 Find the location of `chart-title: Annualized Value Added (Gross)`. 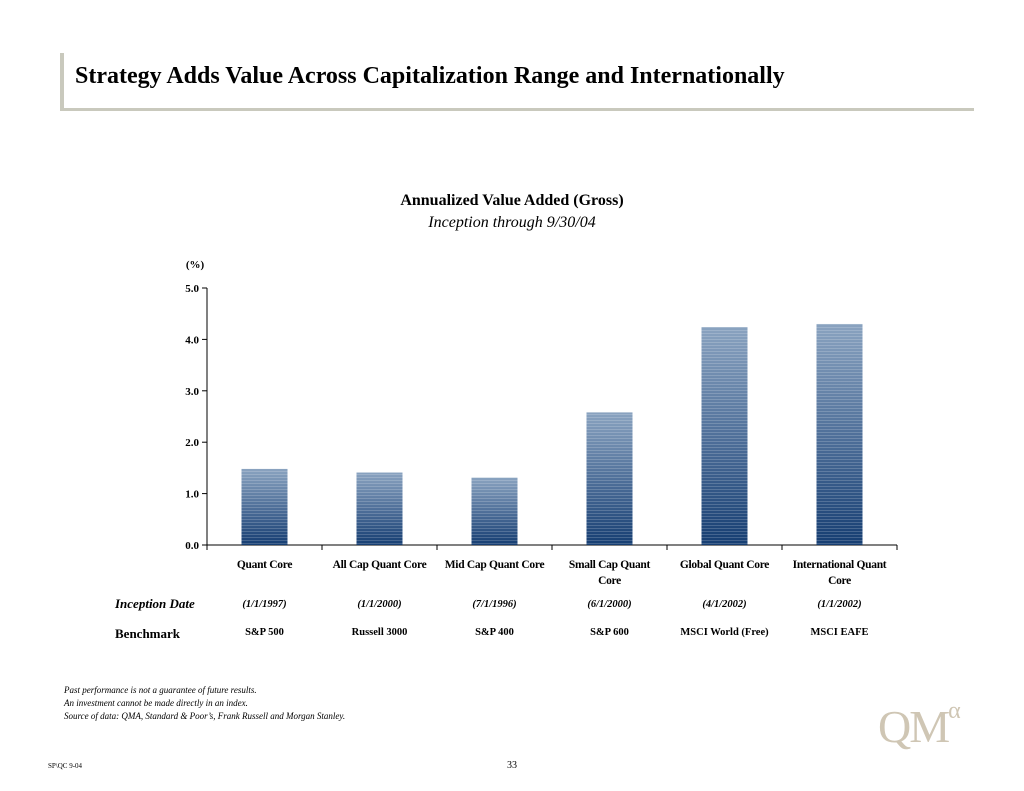

chart-title: Annualized Value Added (Gross) is located at coordinates (512, 200).